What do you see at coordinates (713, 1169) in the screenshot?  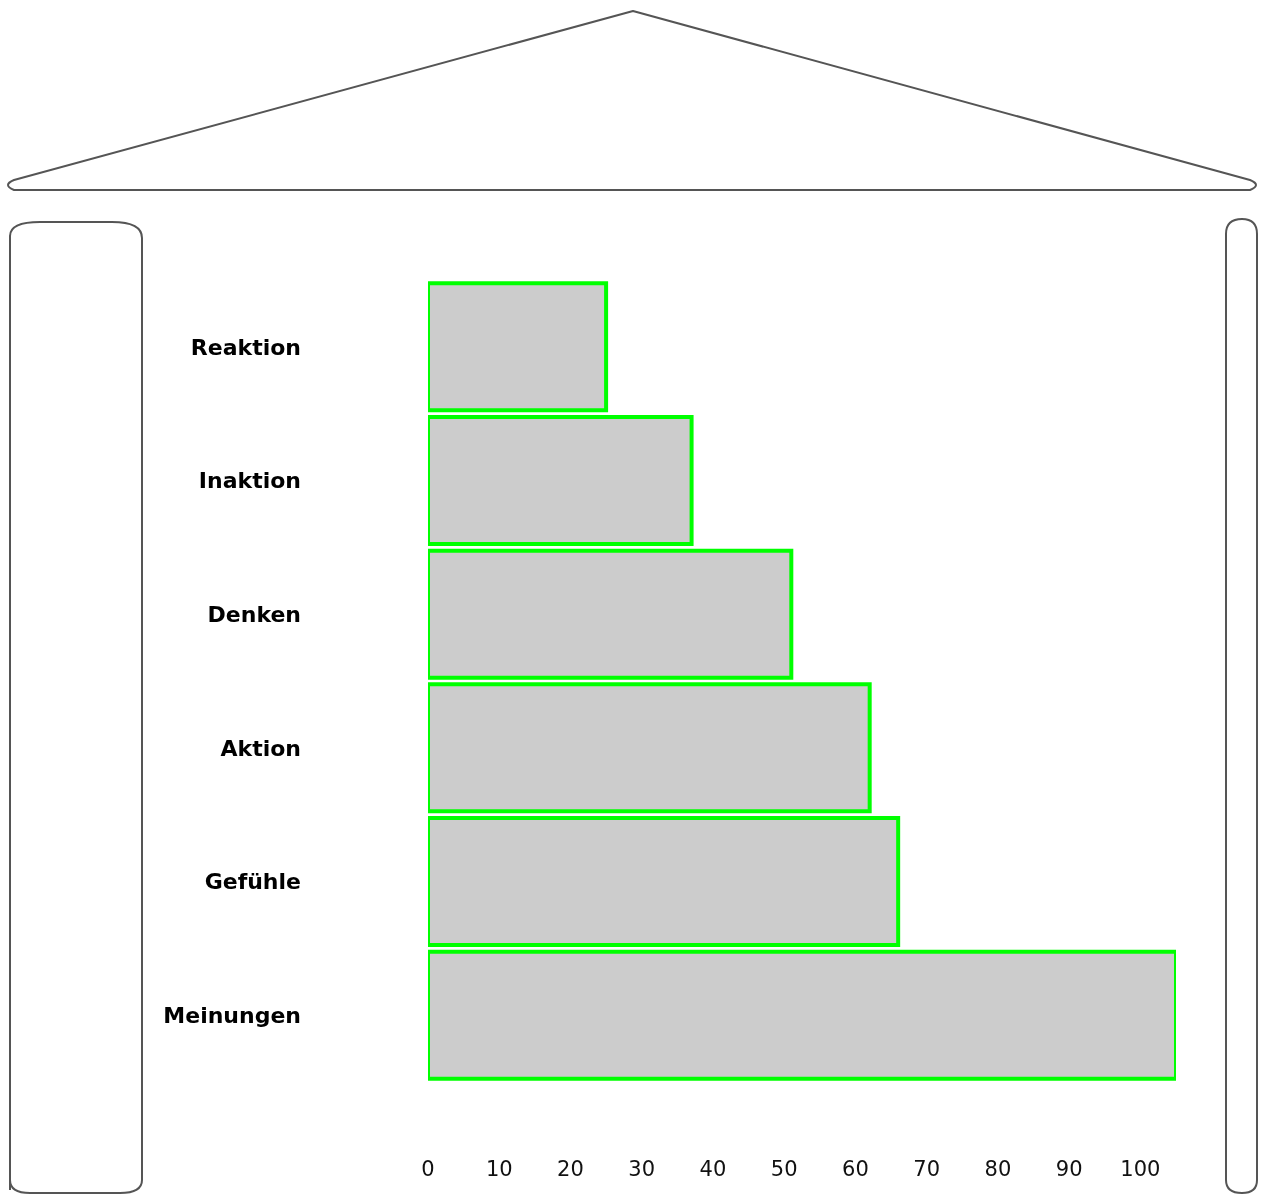 I see `x-tick-label: 40` at bounding box center [713, 1169].